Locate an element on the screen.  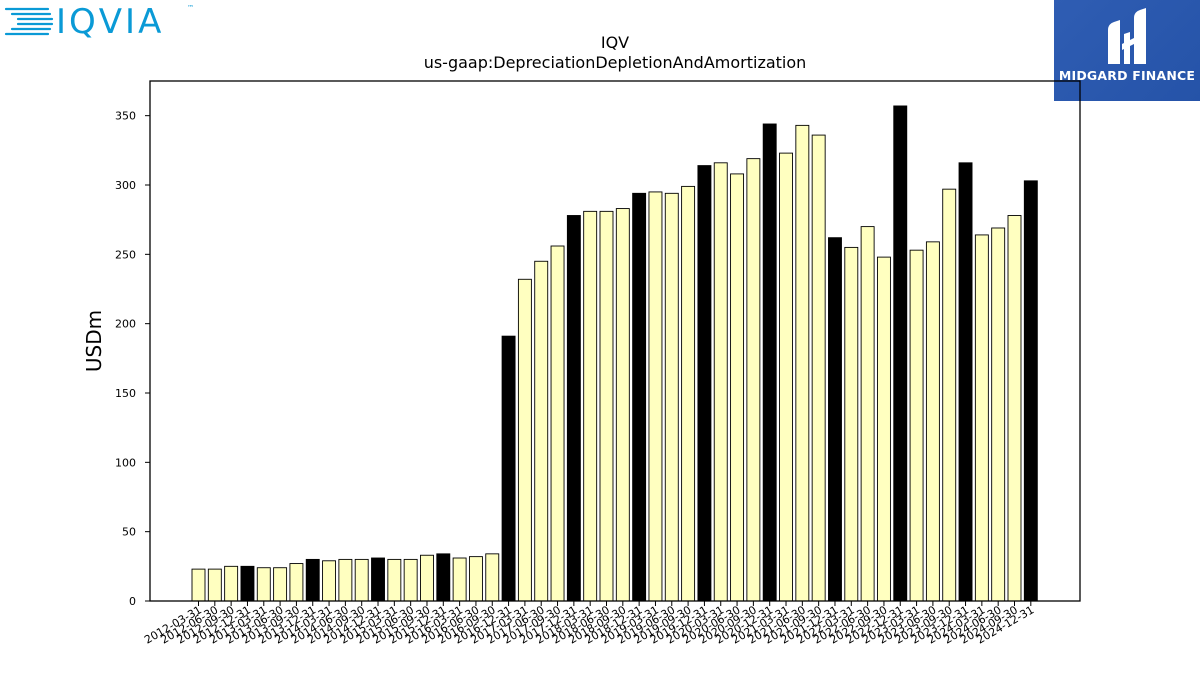
iqvia-logo-mark: IQVIA ™ is located at coordinates (99, 22).